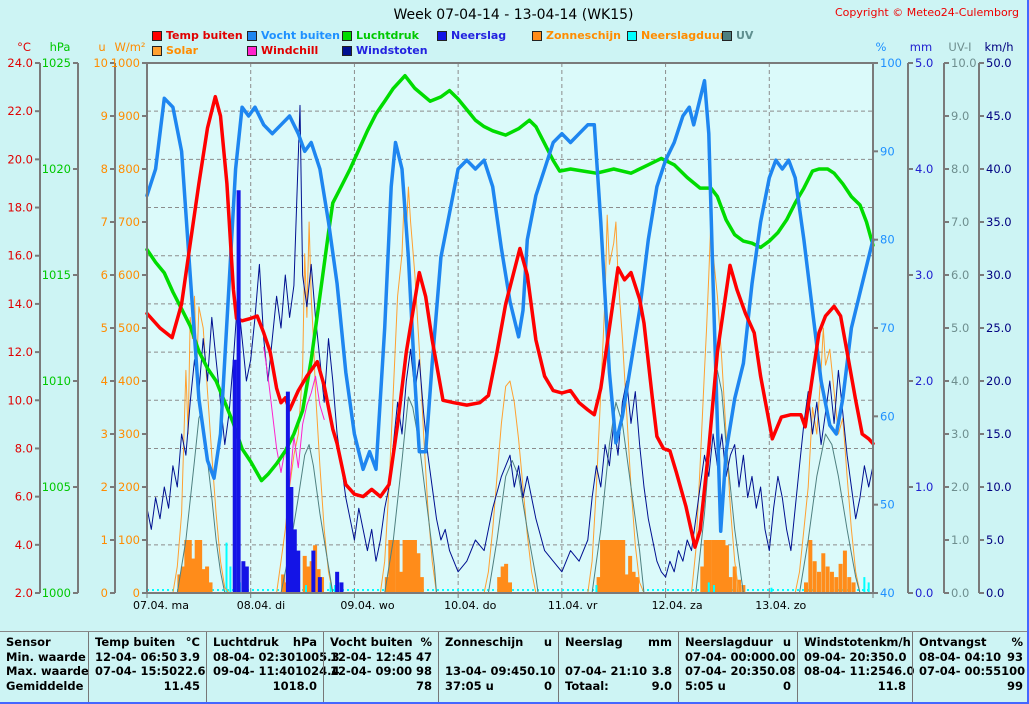 The width and height of the screenshot is (1029, 704). Describe the element at coordinates (786, 685) in the screenshot. I see `table-cell-value: 0` at that location.